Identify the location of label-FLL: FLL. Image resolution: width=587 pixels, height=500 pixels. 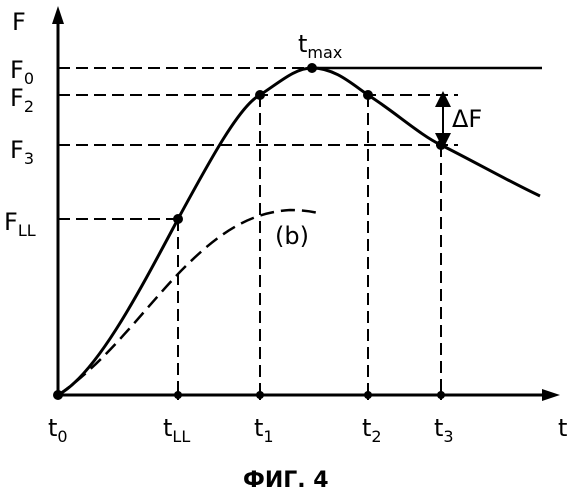
(20, 224).